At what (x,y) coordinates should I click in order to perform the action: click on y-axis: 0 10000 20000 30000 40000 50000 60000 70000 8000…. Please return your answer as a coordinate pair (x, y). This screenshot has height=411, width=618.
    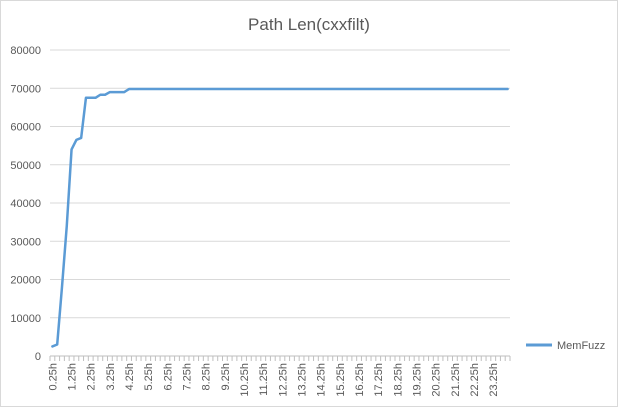
    Looking at the image, I should click on (25, 204).